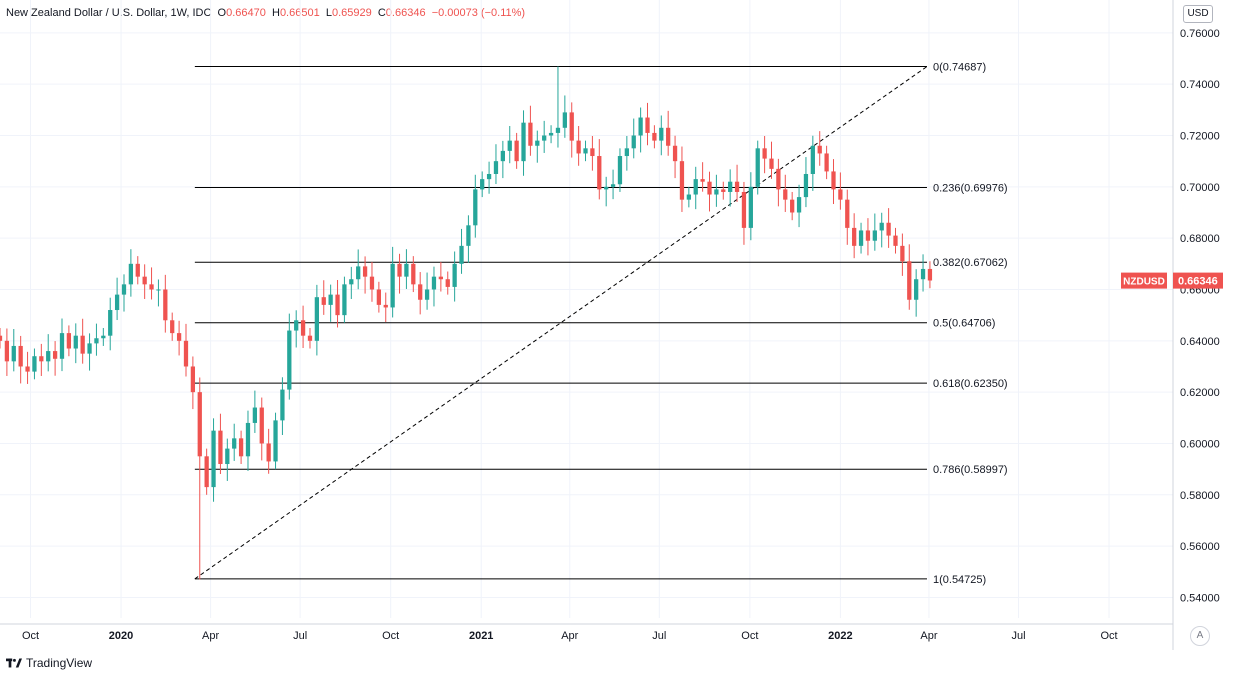 This screenshot has width=1237, height=678. I want to click on y-tick-label: 0.58000, so click(1200, 496).